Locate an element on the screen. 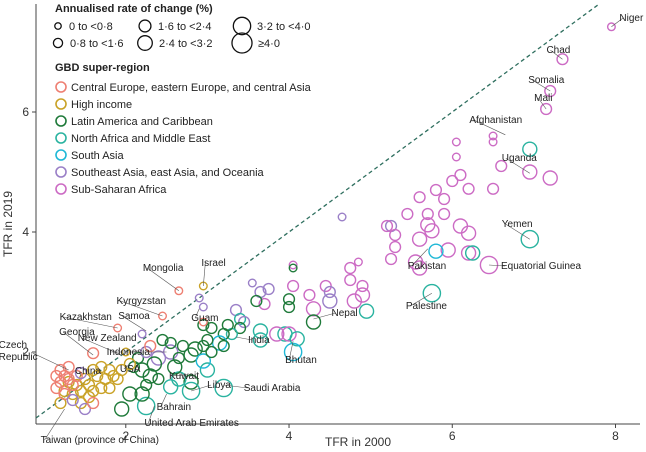 The height and width of the screenshot is (452, 646). annotation-label: Indonesia is located at coordinates (129, 352).